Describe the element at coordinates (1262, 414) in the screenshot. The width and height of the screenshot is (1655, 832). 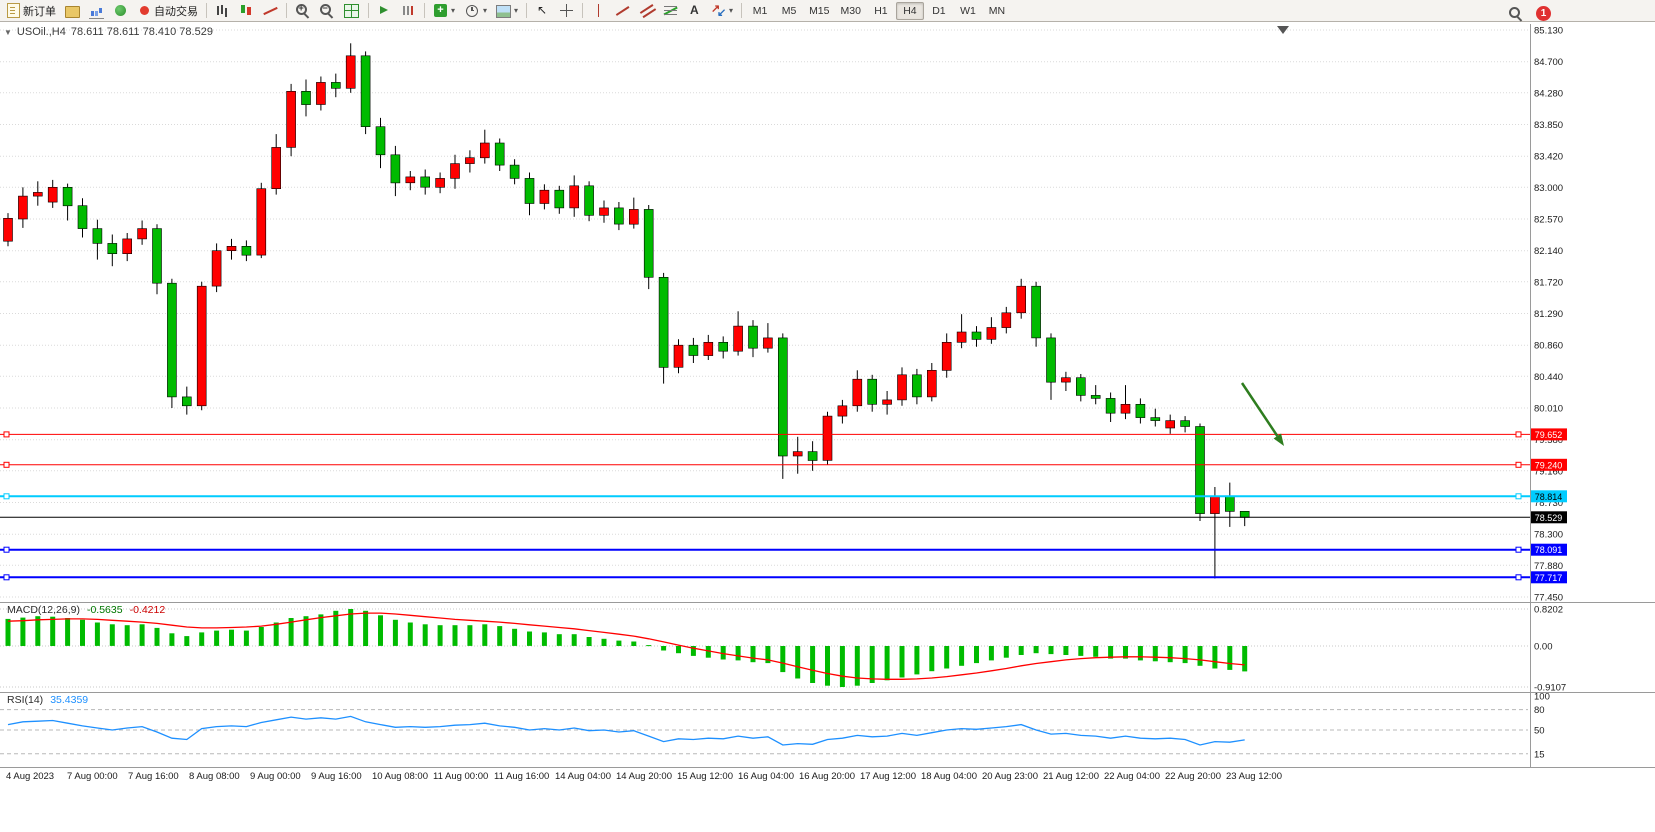
I see `trend-arrow-annotation` at that location.